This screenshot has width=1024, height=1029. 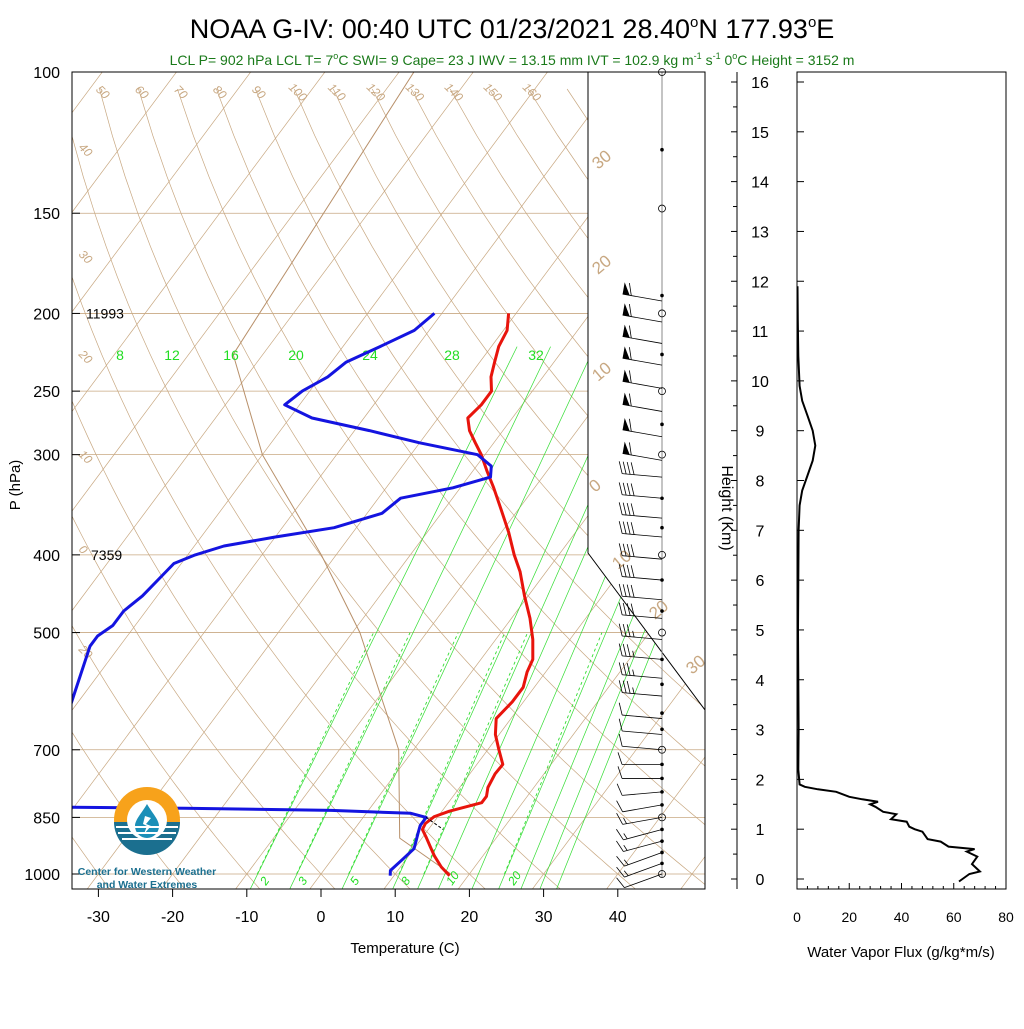 What do you see at coordinates (46, 73) in the screenshot?
I see `pressure-tick-label: 100` at bounding box center [46, 73].